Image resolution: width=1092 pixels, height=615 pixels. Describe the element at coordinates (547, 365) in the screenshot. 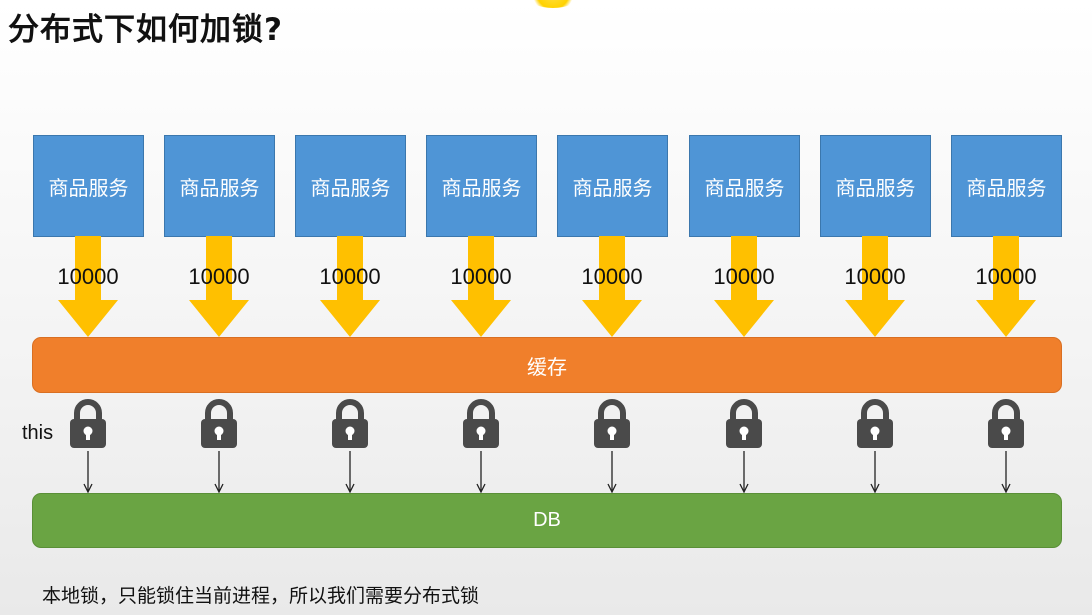

I see `cache-bar: 缓存` at that location.